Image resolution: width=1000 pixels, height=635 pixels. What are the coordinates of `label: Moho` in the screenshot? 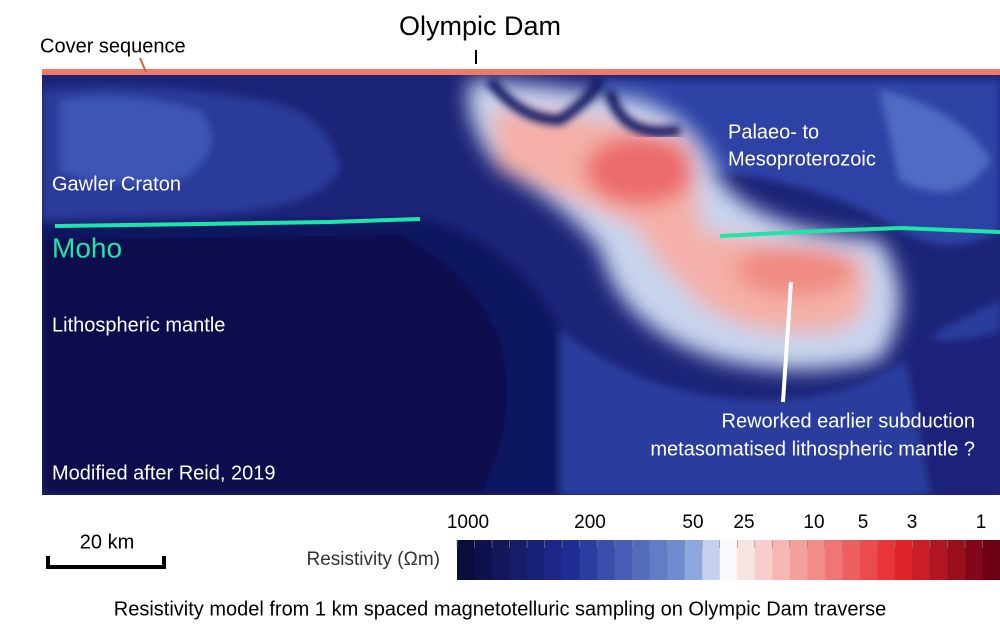 It's located at (87, 247).